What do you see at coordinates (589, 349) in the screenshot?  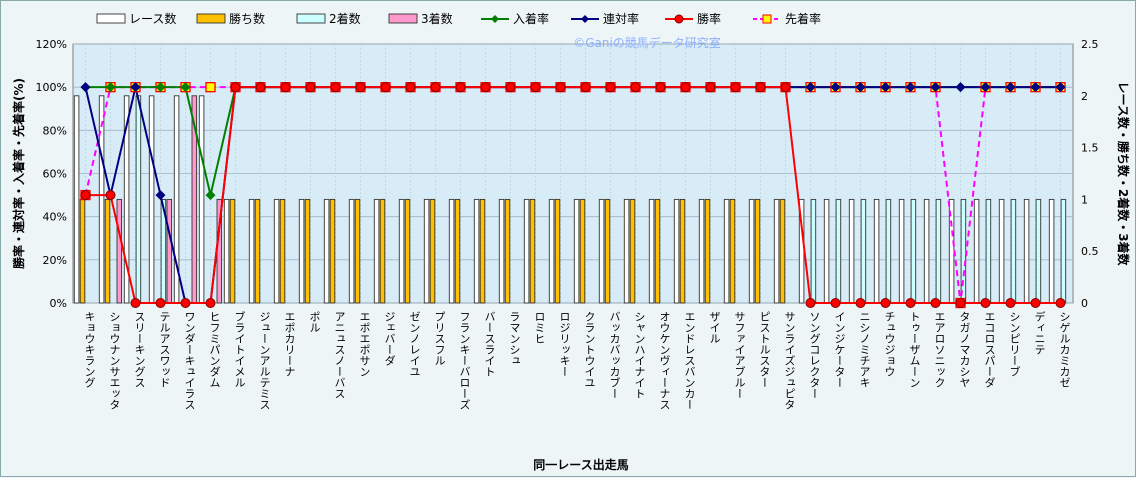 I see `x-tick-label: クラントウイユ` at bounding box center [589, 349].